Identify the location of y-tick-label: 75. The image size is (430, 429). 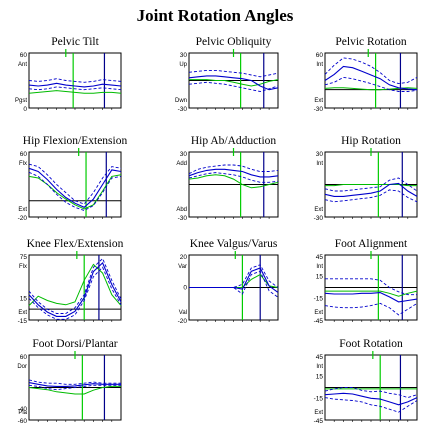
(24, 257).